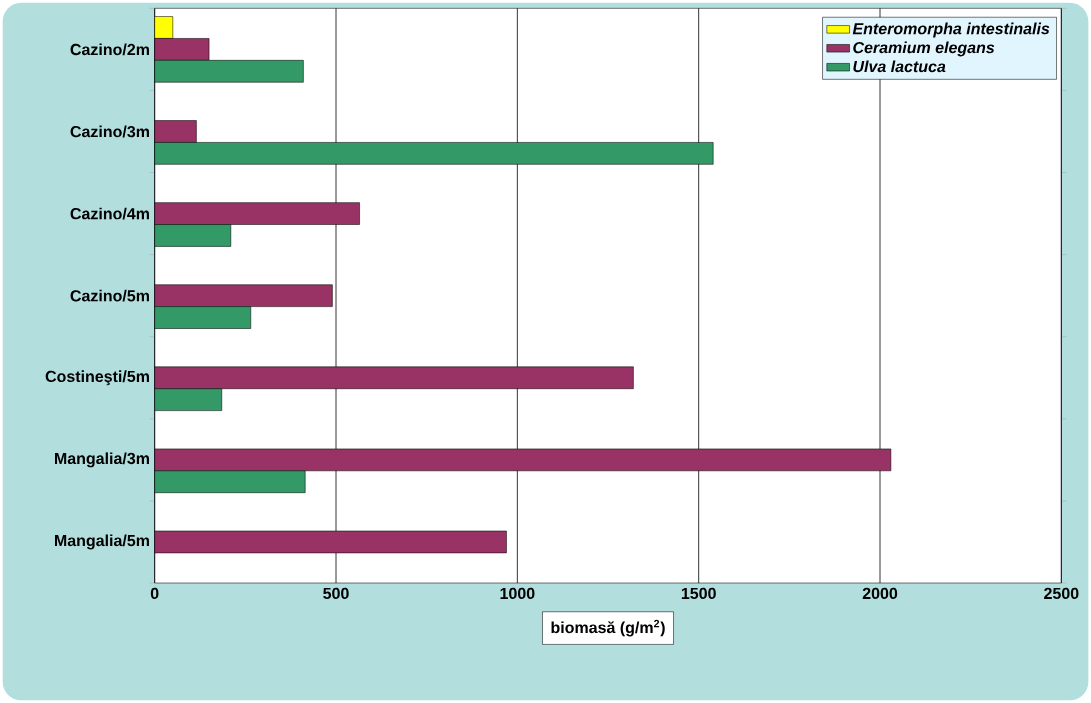 Image resolution: width=1091 pixels, height=703 pixels. What do you see at coordinates (880, 593) in the screenshot?
I see `x-tick-label: 2000` at bounding box center [880, 593].